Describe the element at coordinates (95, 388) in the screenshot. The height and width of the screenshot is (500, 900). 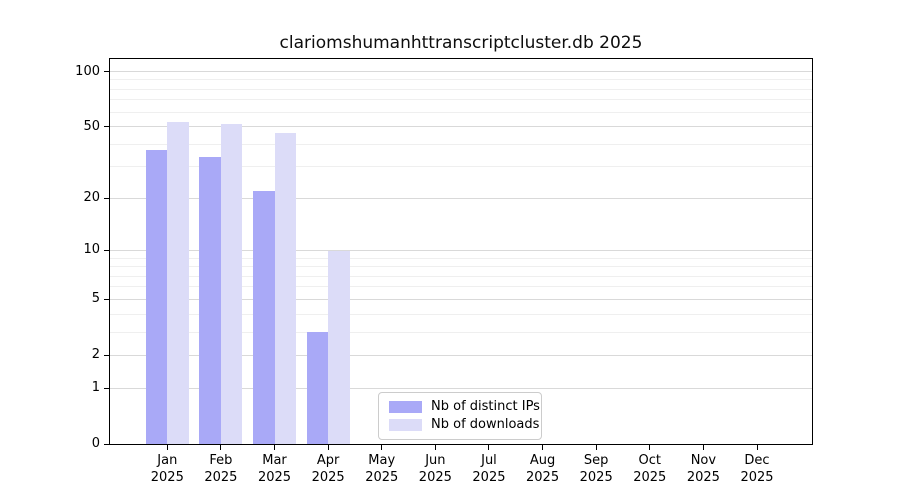
I see `y-axis-tick-label: 1` at that location.